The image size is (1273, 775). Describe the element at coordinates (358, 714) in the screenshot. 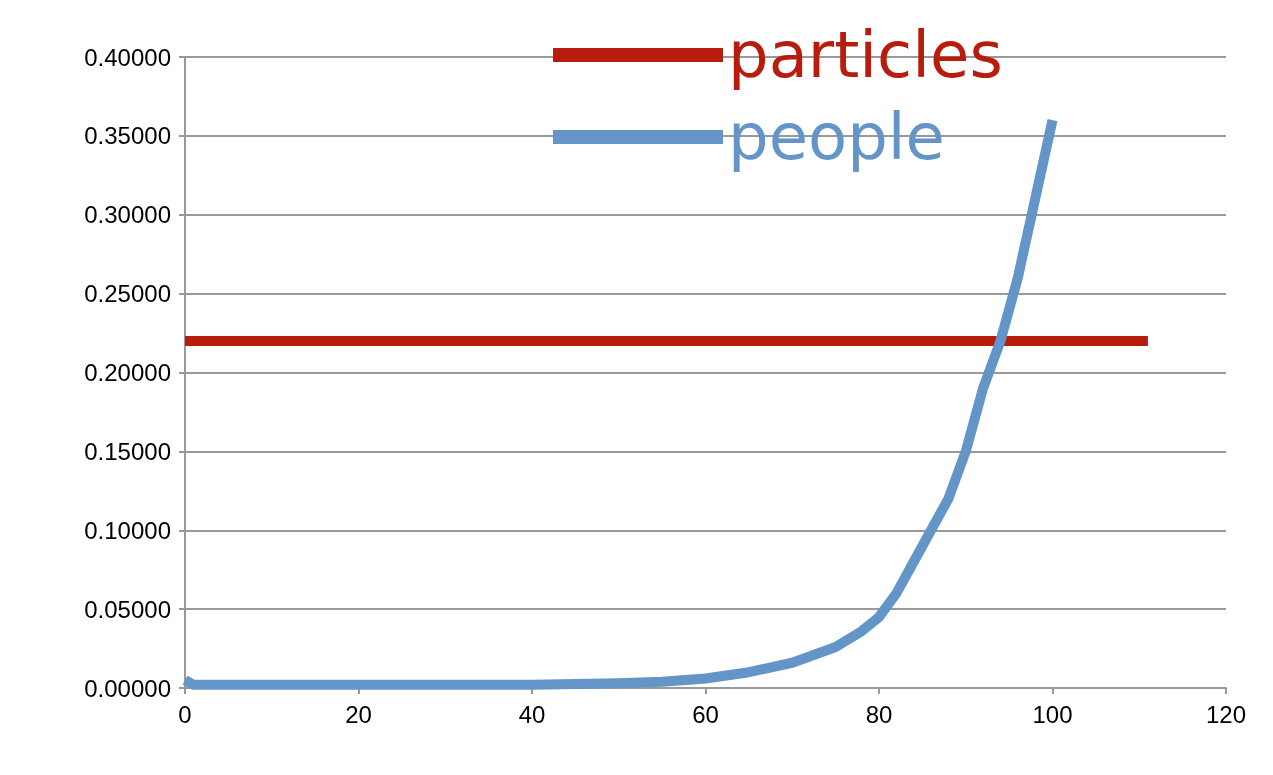

I see `x-tick-label: 20` at that location.